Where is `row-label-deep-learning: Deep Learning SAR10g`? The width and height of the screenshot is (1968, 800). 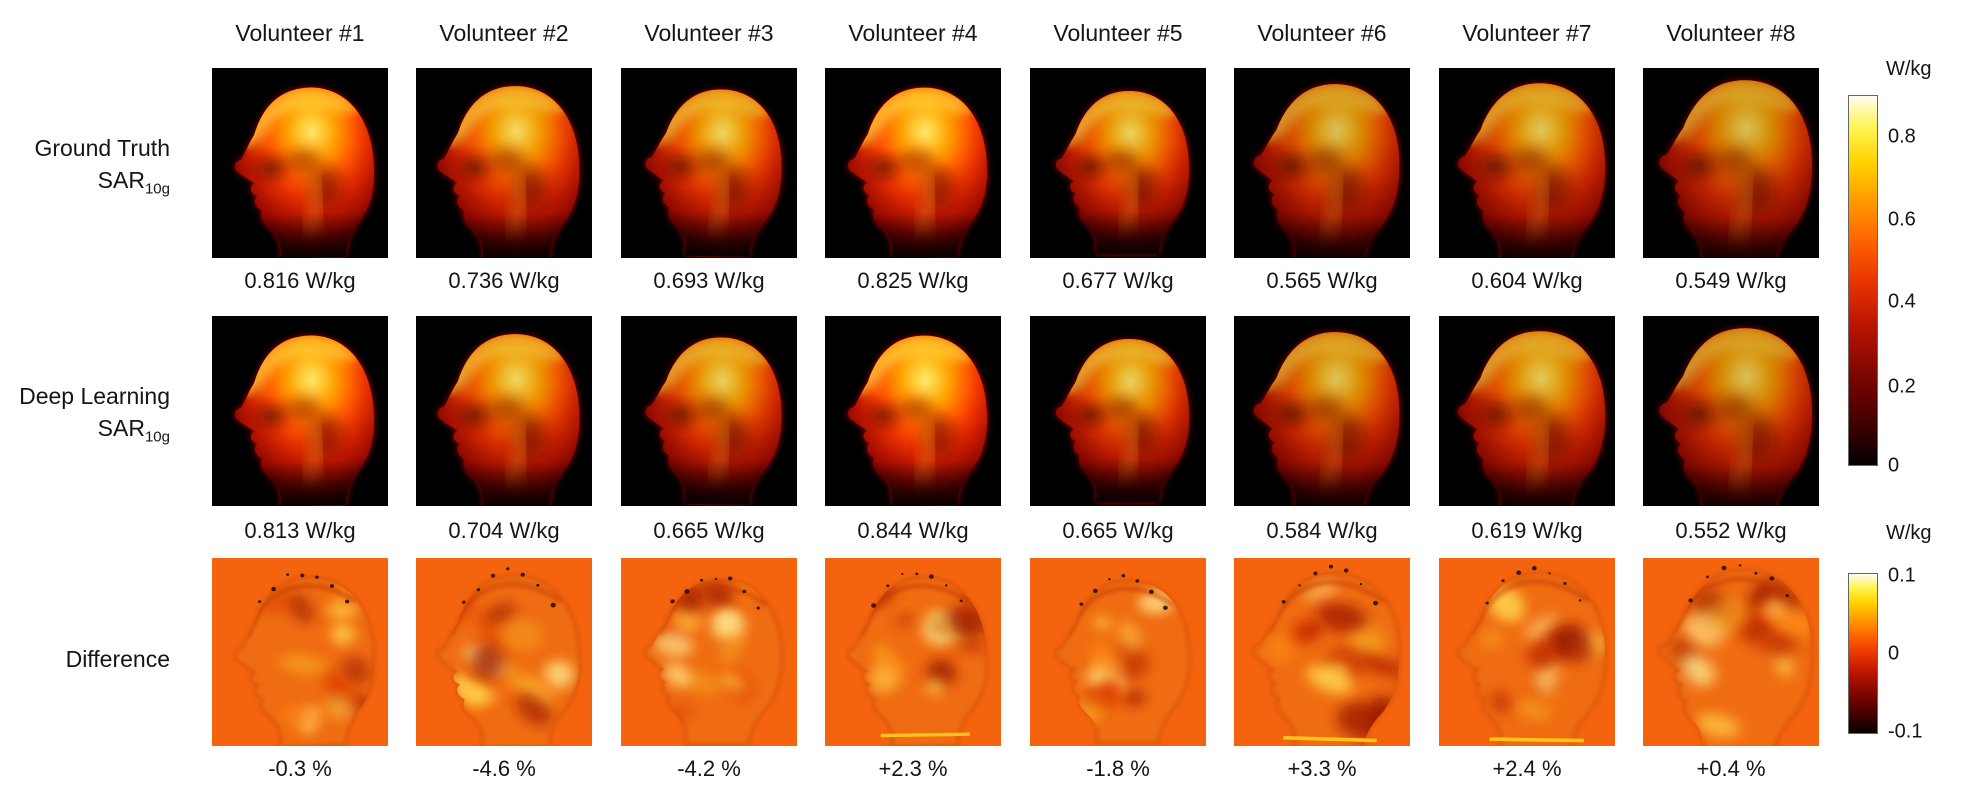
row-label-deep-learning: Deep Learning SAR10g is located at coordinates (88, 417).